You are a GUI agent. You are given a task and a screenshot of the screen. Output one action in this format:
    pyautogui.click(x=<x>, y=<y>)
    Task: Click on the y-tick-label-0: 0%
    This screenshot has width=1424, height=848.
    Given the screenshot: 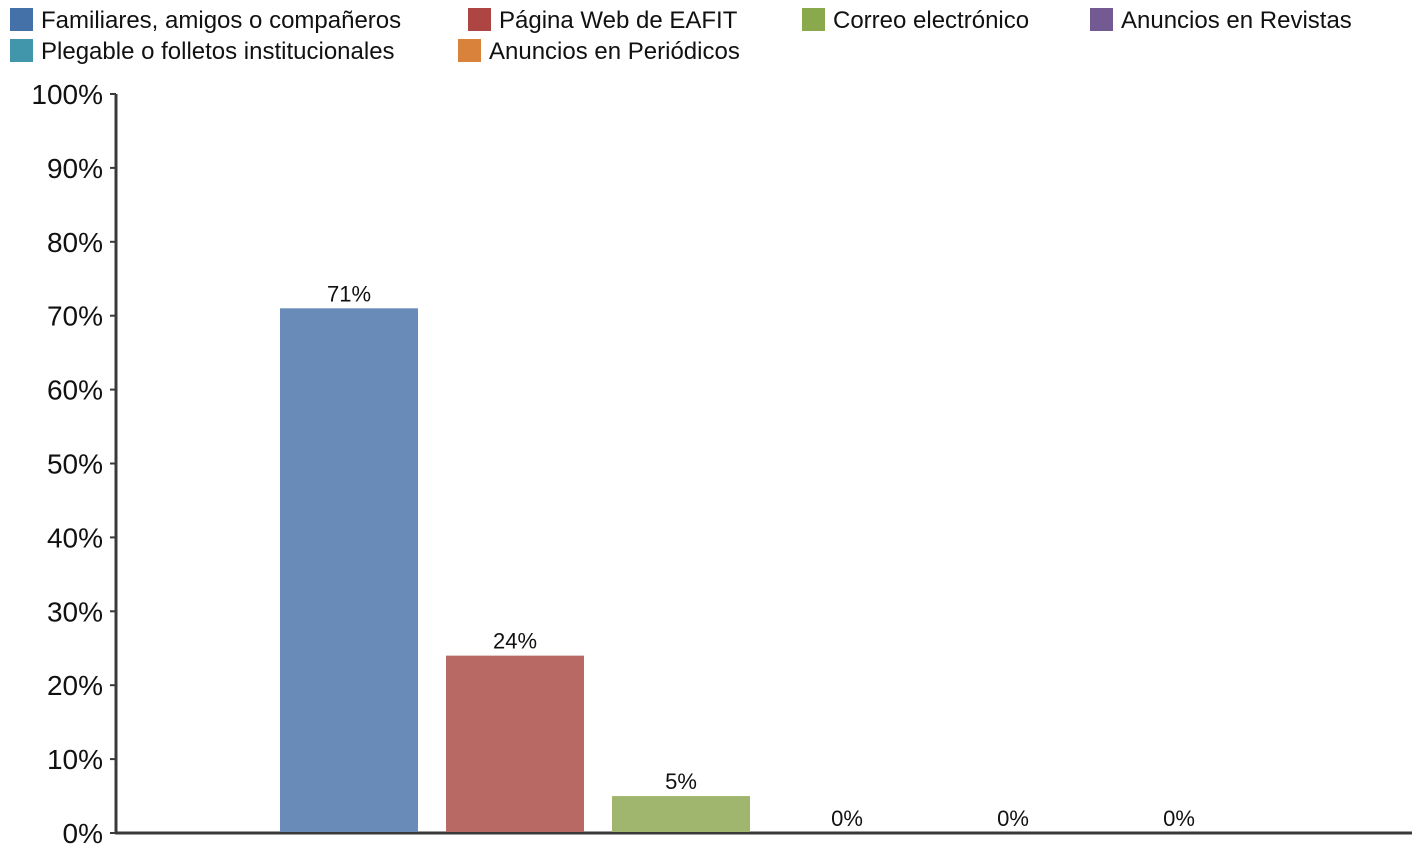 What is the action you would take?
    pyautogui.click(x=83, y=833)
    